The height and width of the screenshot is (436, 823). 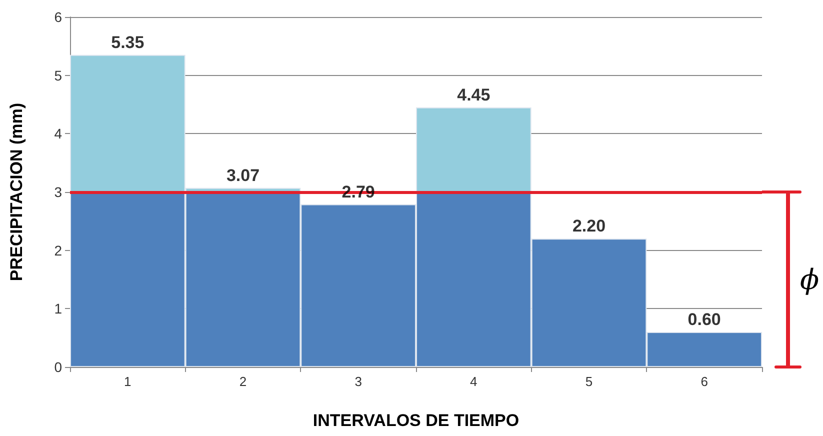 I want to click on y-tick-label: 0, so click(x=58, y=367).